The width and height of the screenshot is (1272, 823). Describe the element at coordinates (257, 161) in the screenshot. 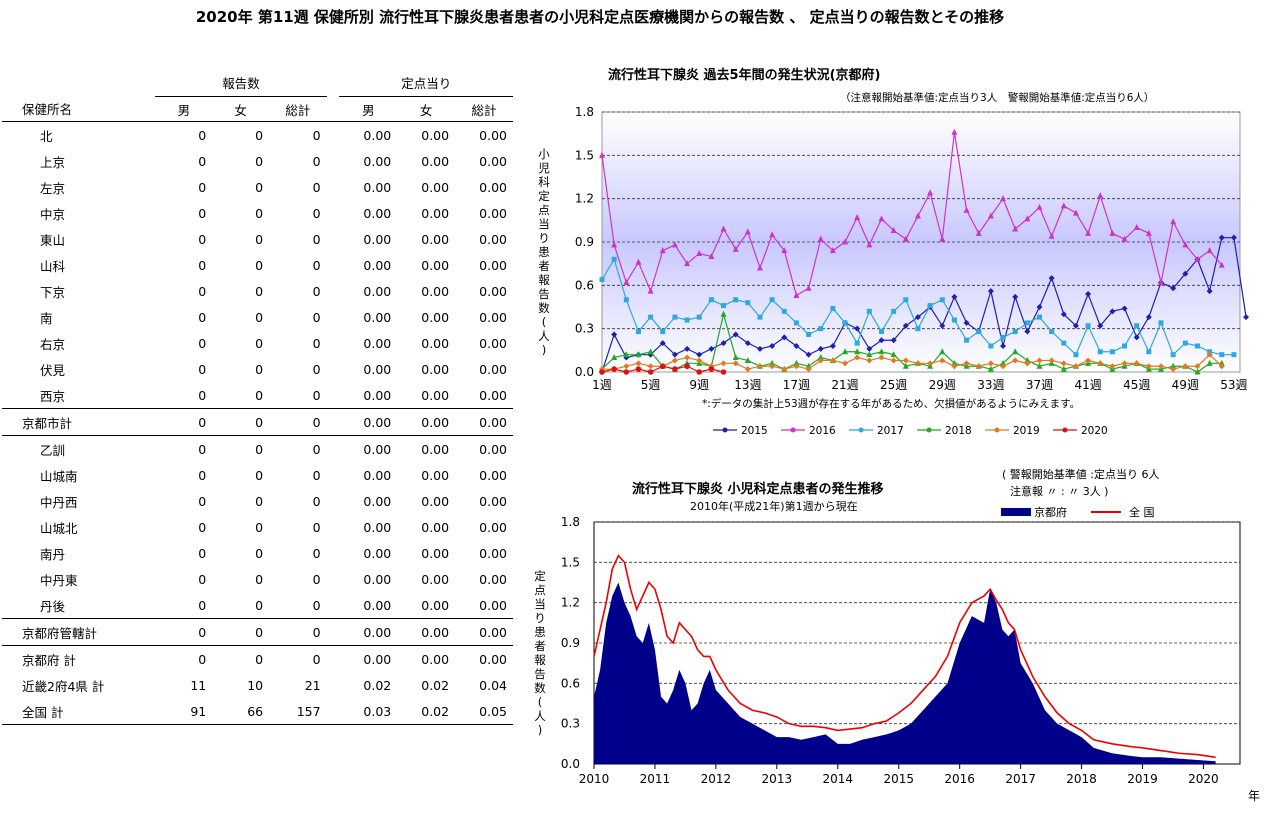

I see `table-row: 上京 0 0 0 0.00 0.00 0.00` at that location.